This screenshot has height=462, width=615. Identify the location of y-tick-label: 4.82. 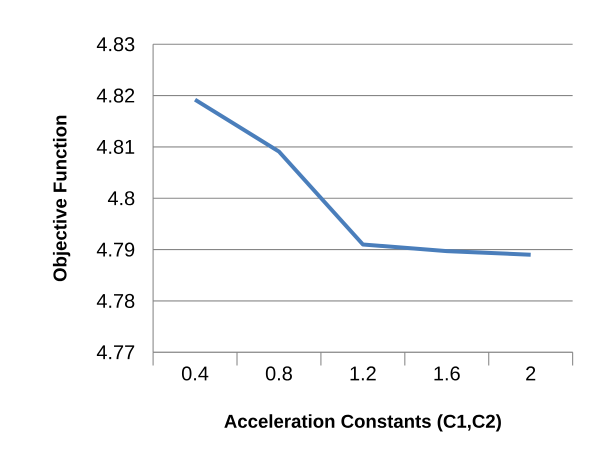
(115, 95).